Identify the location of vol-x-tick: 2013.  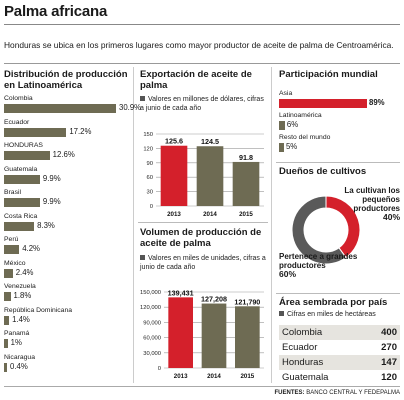
(181, 376).